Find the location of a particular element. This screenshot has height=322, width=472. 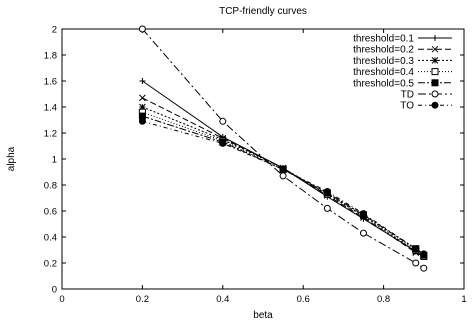

legend-entry: threshold=0.2 is located at coordinates (402, 50).